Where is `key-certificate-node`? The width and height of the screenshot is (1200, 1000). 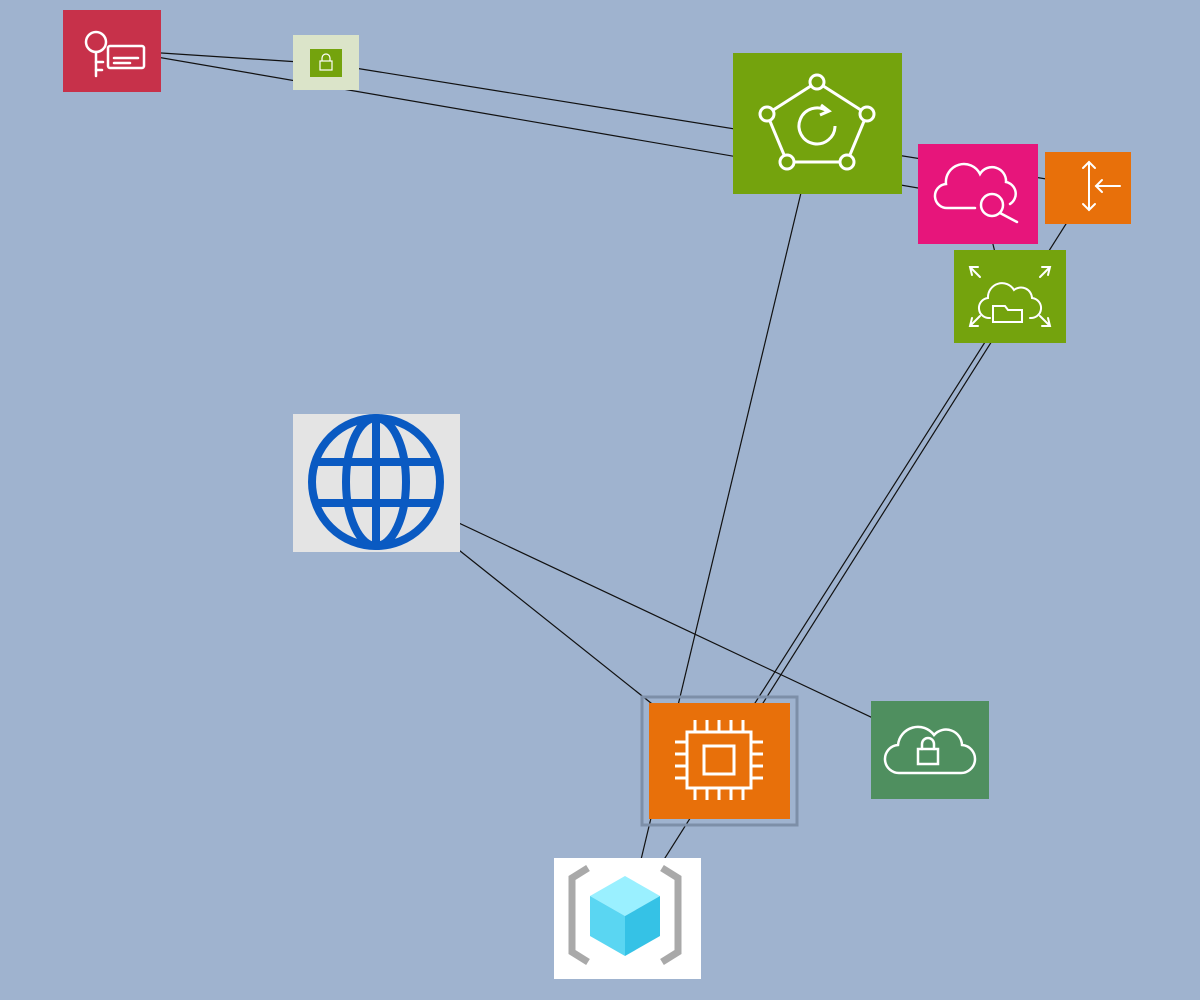 key-certificate-node is located at coordinates (112, 51).